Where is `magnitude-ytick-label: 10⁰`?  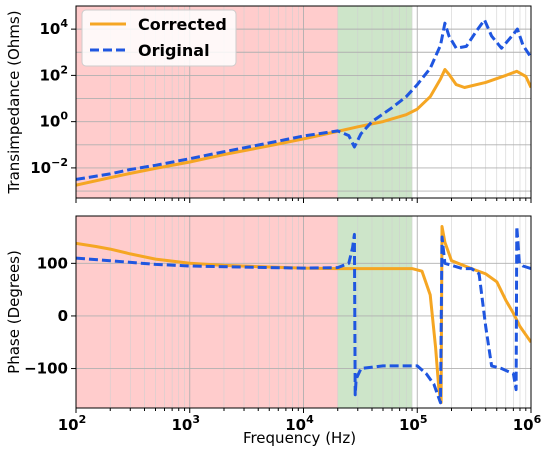
magnitude-ytick-label: 10⁰ is located at coordinates (53, 120).